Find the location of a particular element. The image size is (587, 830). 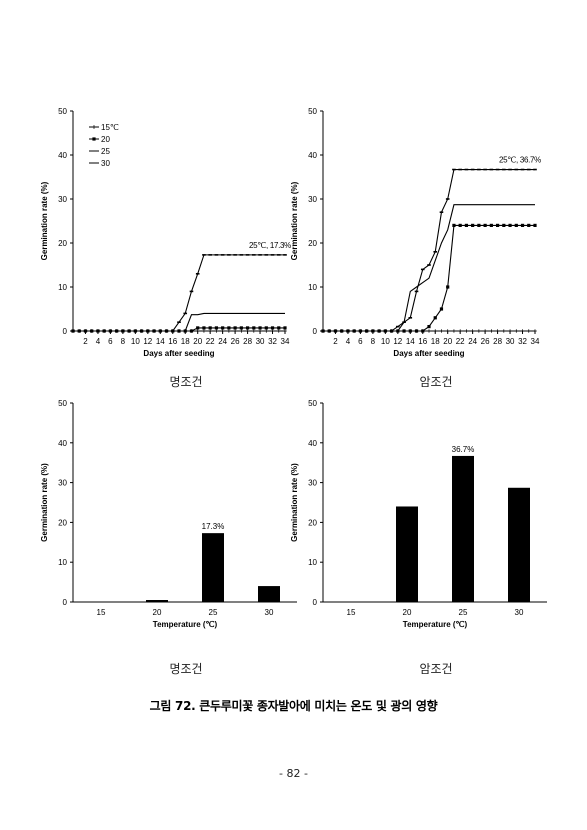

data-label-25: 17.3% is located at coordinates (213, 526).